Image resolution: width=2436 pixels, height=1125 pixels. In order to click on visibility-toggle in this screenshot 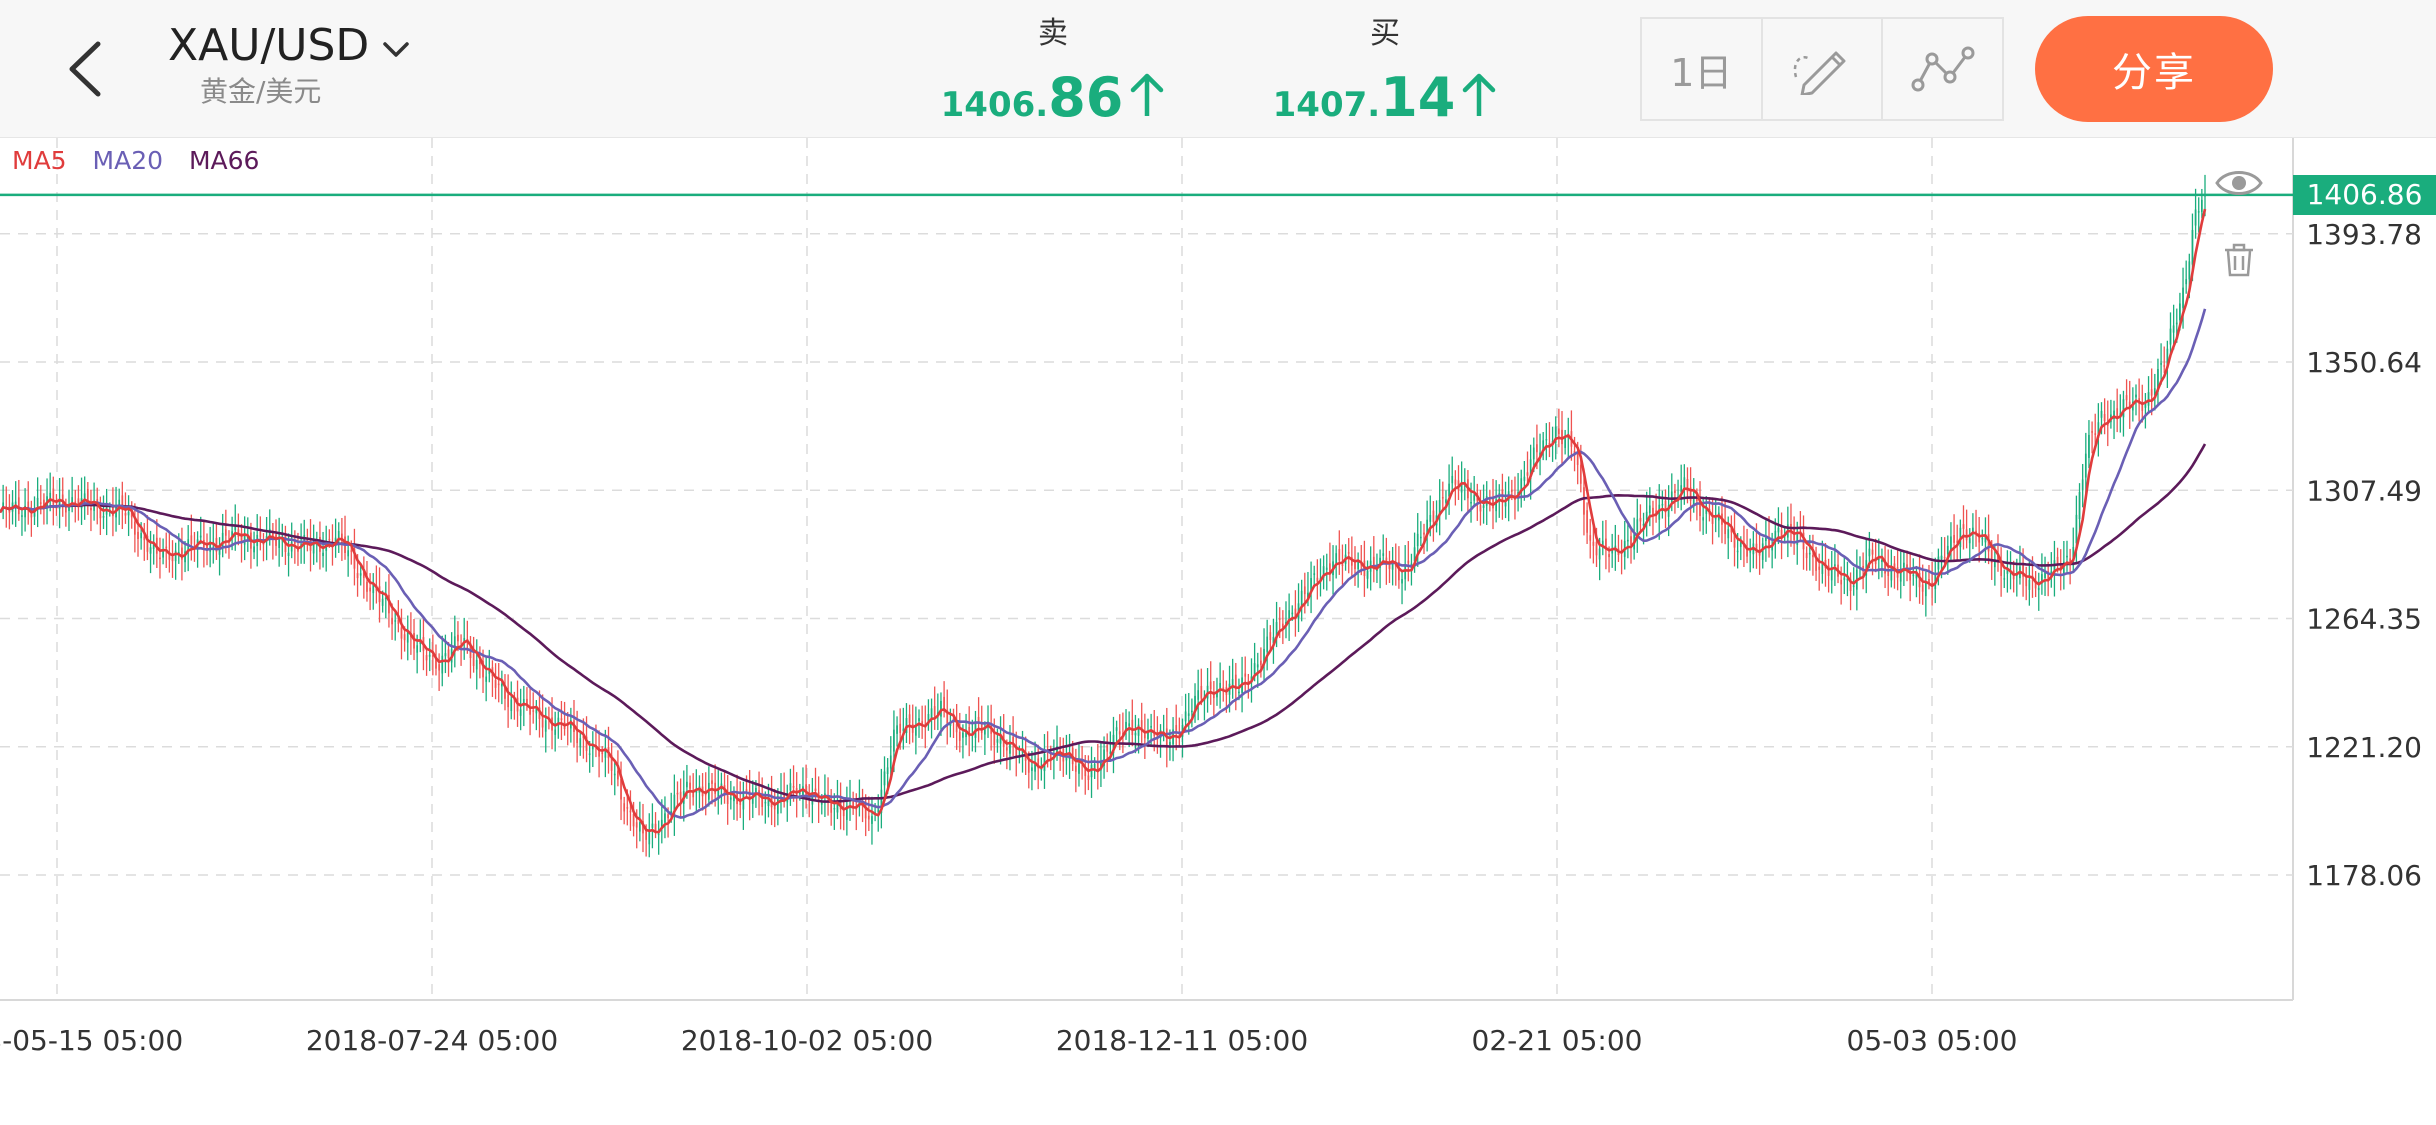, I will do `click(2239, 185)`.